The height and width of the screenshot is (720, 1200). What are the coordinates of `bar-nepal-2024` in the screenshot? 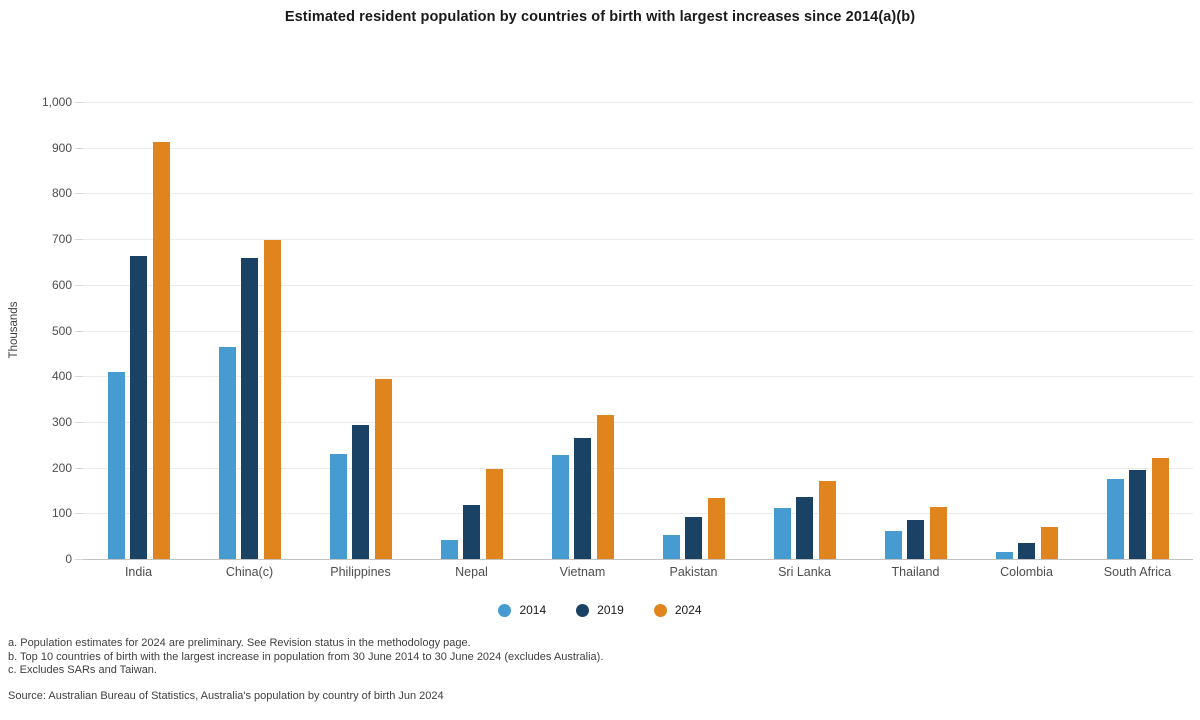 It's located at (494, 514).